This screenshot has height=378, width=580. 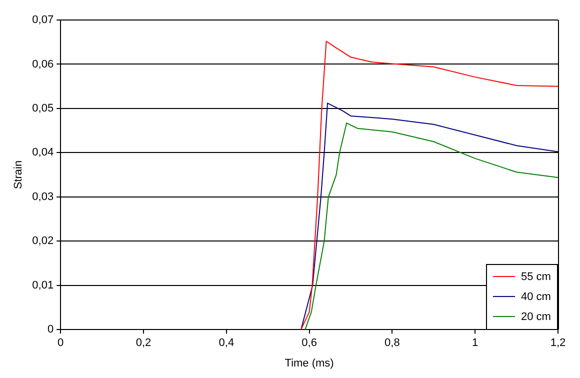 I want to click on legend-label: 40 cm, so click(x=536, y=296).